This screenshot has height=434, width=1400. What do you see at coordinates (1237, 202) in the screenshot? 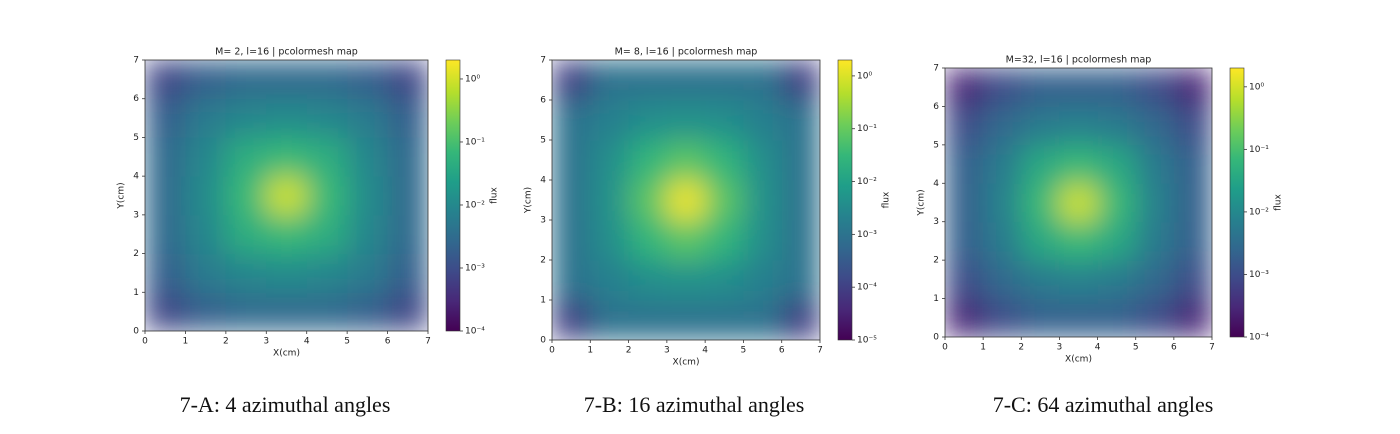
I see `colorbar` at bounding box center [1237, 202].